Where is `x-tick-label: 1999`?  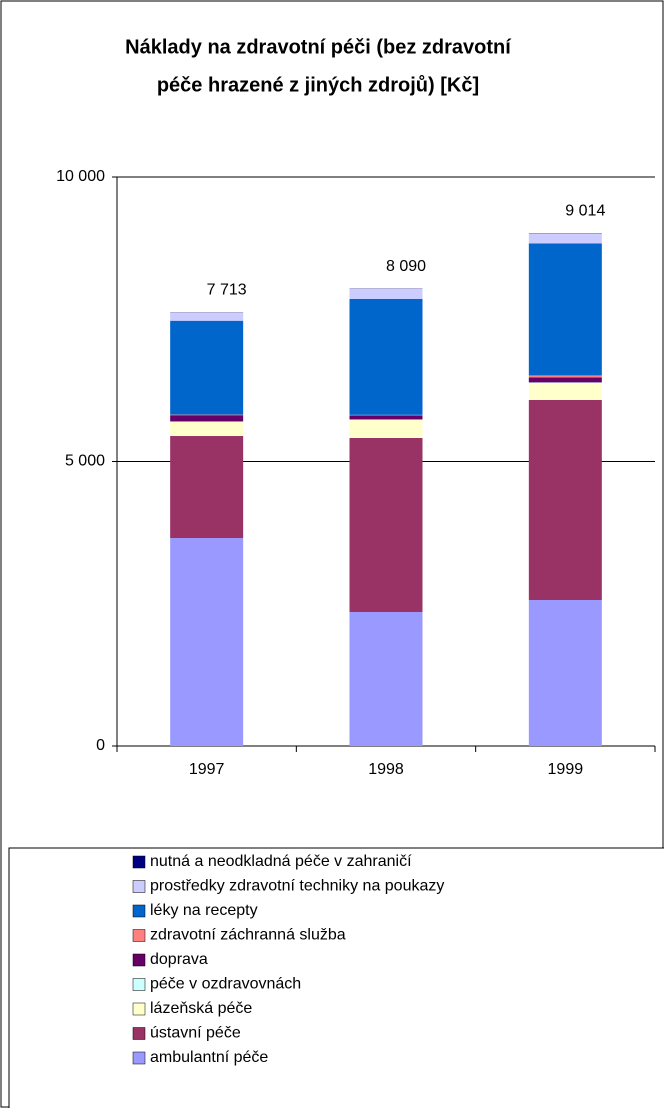 x-tick-label: 1999 is located at coordinates (566, 769).